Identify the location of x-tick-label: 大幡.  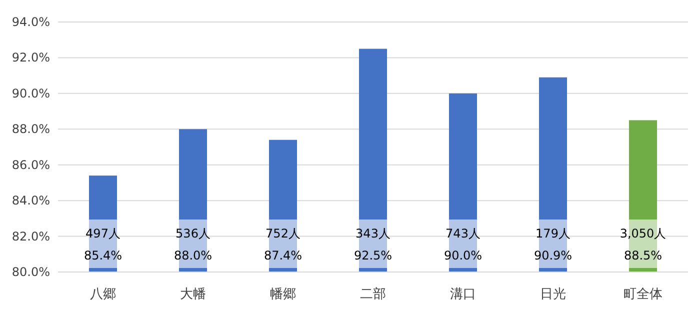
(193, 294).